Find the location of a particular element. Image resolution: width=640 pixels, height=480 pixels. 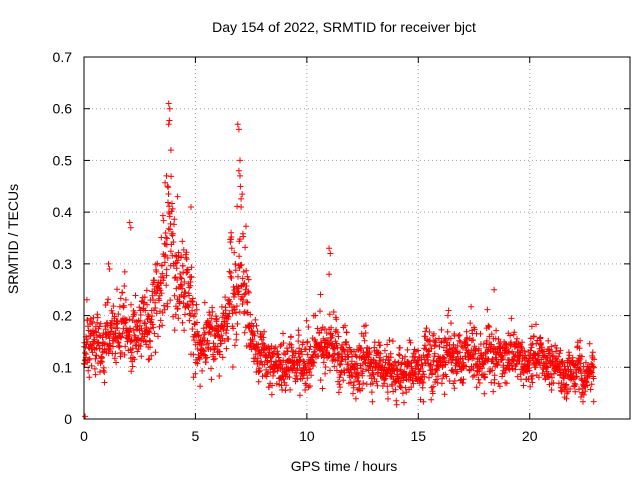

y-axis-label: SRMTID / TECUs is located at coordinates (13, 239).